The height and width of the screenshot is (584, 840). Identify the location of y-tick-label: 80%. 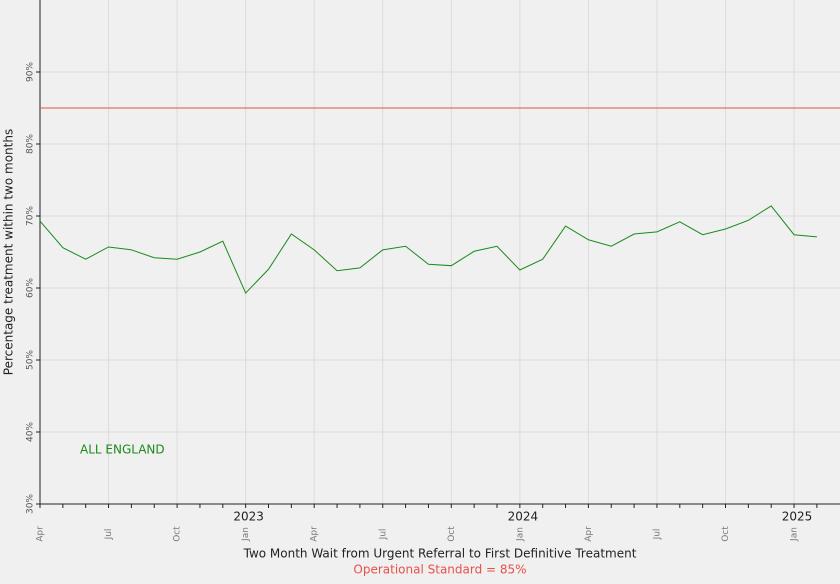
(31, 144).